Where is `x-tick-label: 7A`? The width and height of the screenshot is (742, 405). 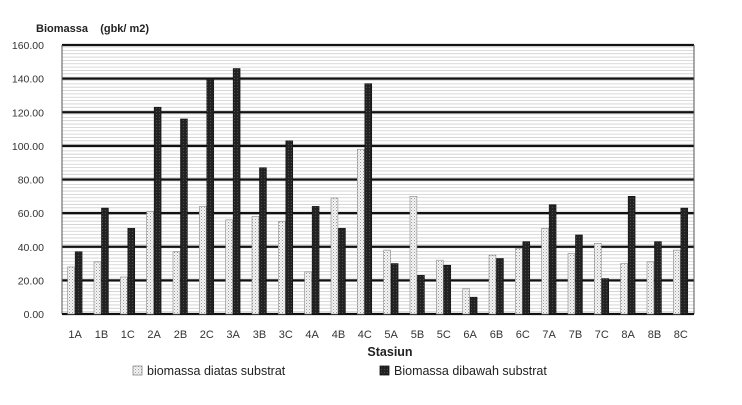
x-tick-label: 7A is located at coordinates (549, 335).